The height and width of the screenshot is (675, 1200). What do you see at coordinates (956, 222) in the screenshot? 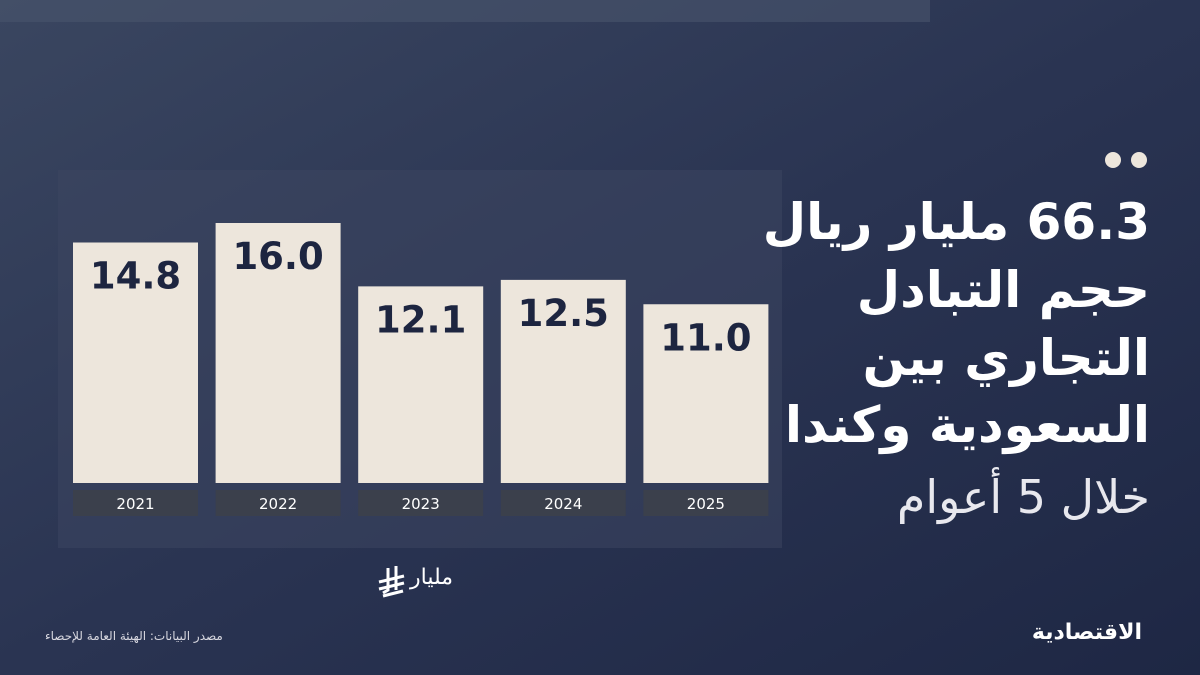
I see `title-line: 66.3 مليار ريال` at bounding box center [956, 222].